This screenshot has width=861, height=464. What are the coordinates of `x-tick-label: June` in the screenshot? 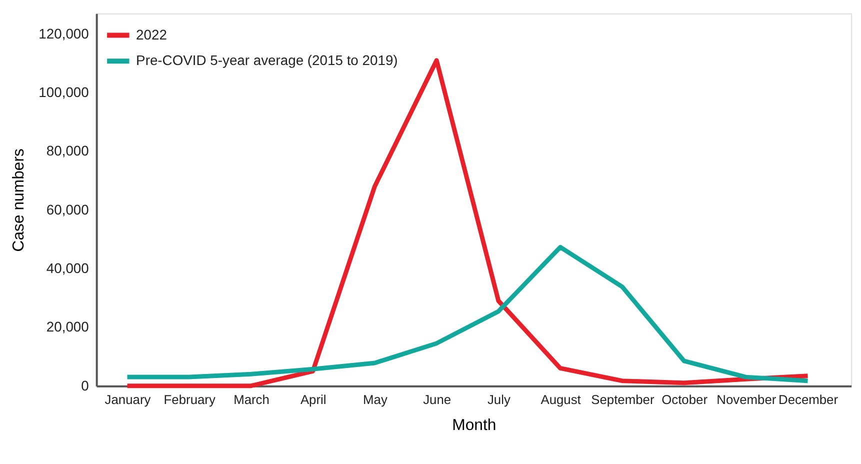 It's located at (437, 400).